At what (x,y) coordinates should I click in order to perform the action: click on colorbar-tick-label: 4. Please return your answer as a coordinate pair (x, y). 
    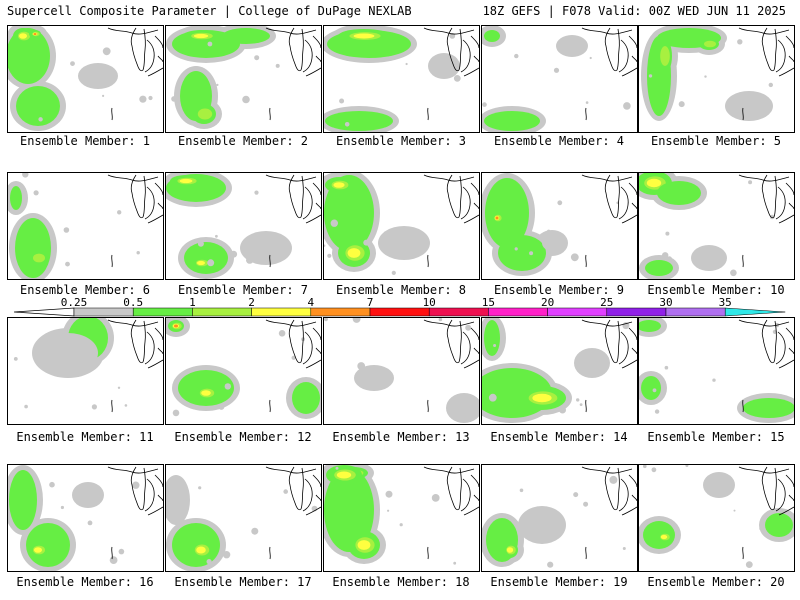
    Looking at the image, I should click on (310, 302).